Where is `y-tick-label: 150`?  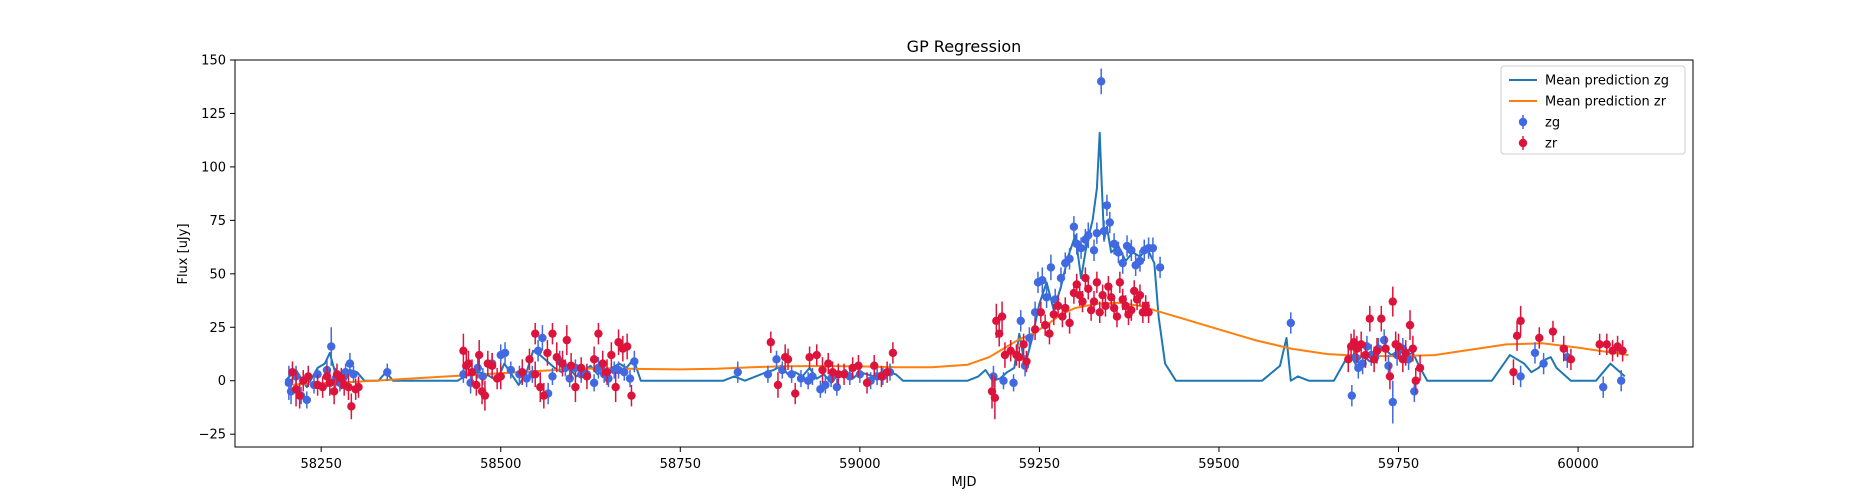
y-tick-label: 150 is located at coordinates (213, 61).